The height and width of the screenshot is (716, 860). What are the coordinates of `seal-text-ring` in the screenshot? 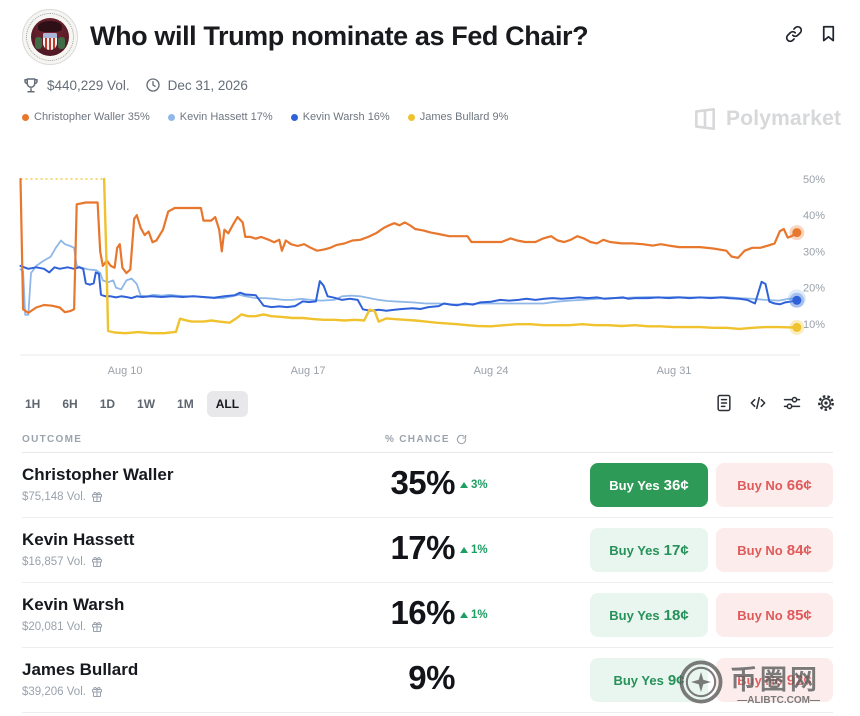 It's located at (50, 37).